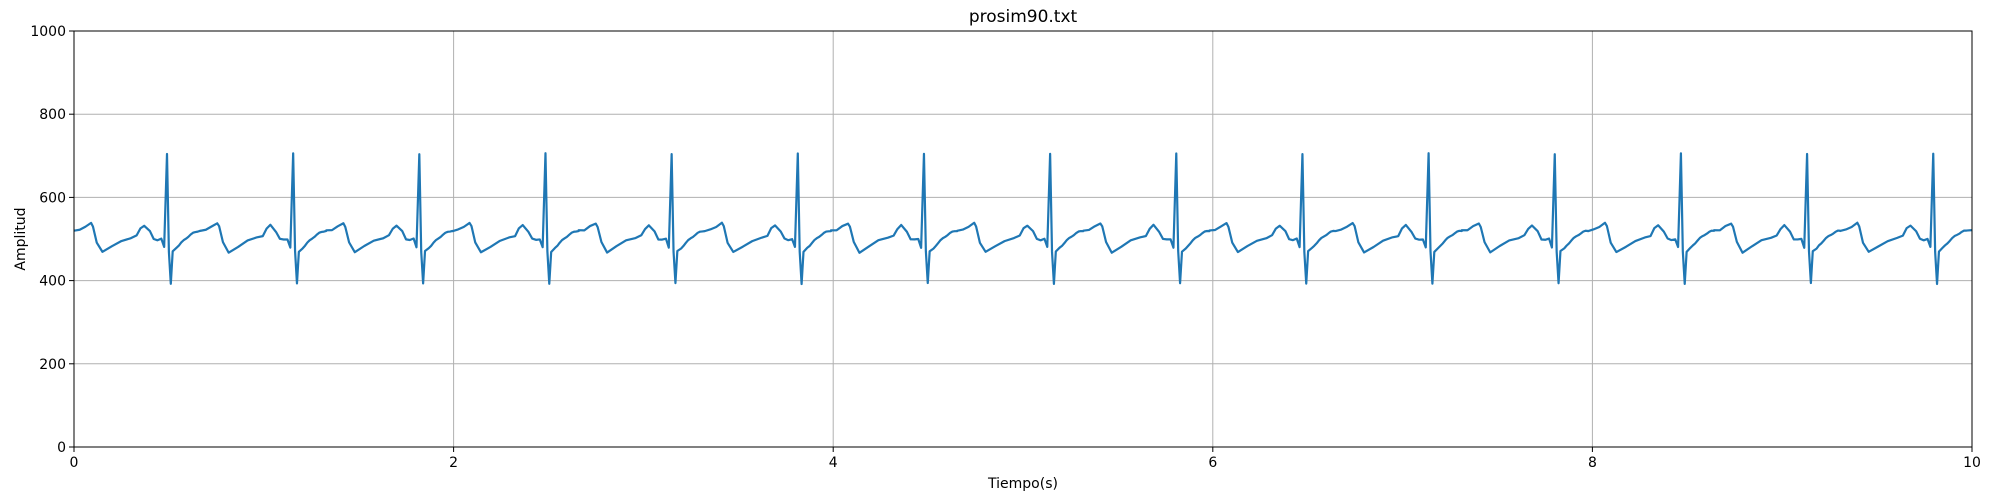 The height and width of the screenshot is (500, 1990). I want to click on x-tick-label: 0, so click(74, 463).